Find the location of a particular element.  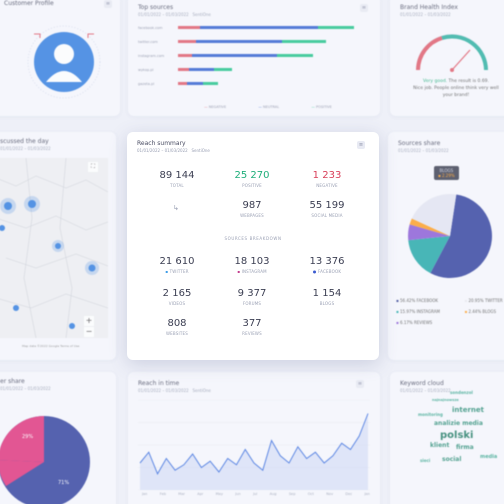

reach-in-time-x-axis: Jan Feb Mar Apr May Jun Jul Aug Sep Oct Nov Dec Jan is located at coordinates (256, 494).